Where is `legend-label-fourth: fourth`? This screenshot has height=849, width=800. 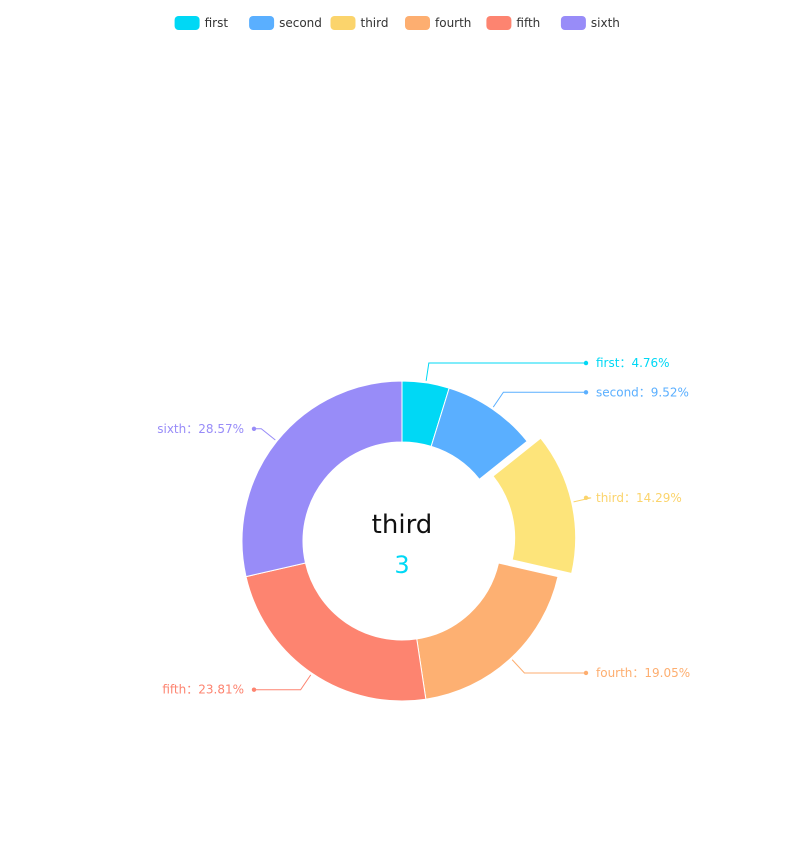
legend-label-fourth: fourth is located at coordinates (453, 23).